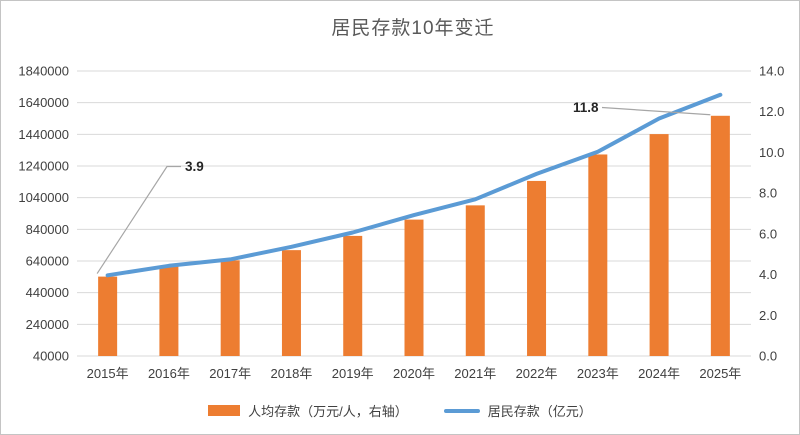 The height and width of the screenshot is (435, 800). What do you see at coordinates (169, 373) in the screenshot?
I see `x-axis-tick-label: 2016年` at bounding box center [169, 373].